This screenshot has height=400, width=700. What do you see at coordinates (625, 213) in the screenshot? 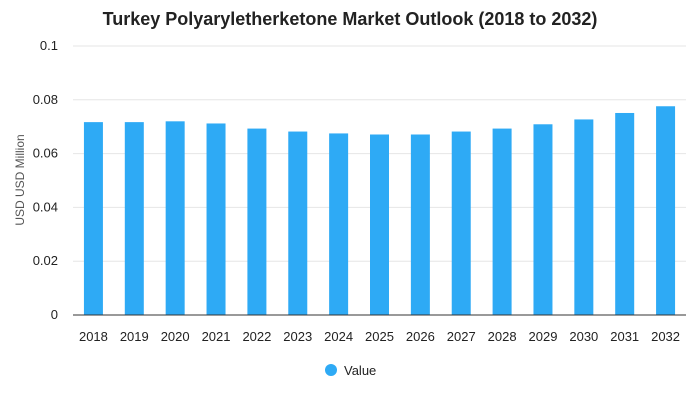
I see `bar-2031` at bounding box center [625, 213].